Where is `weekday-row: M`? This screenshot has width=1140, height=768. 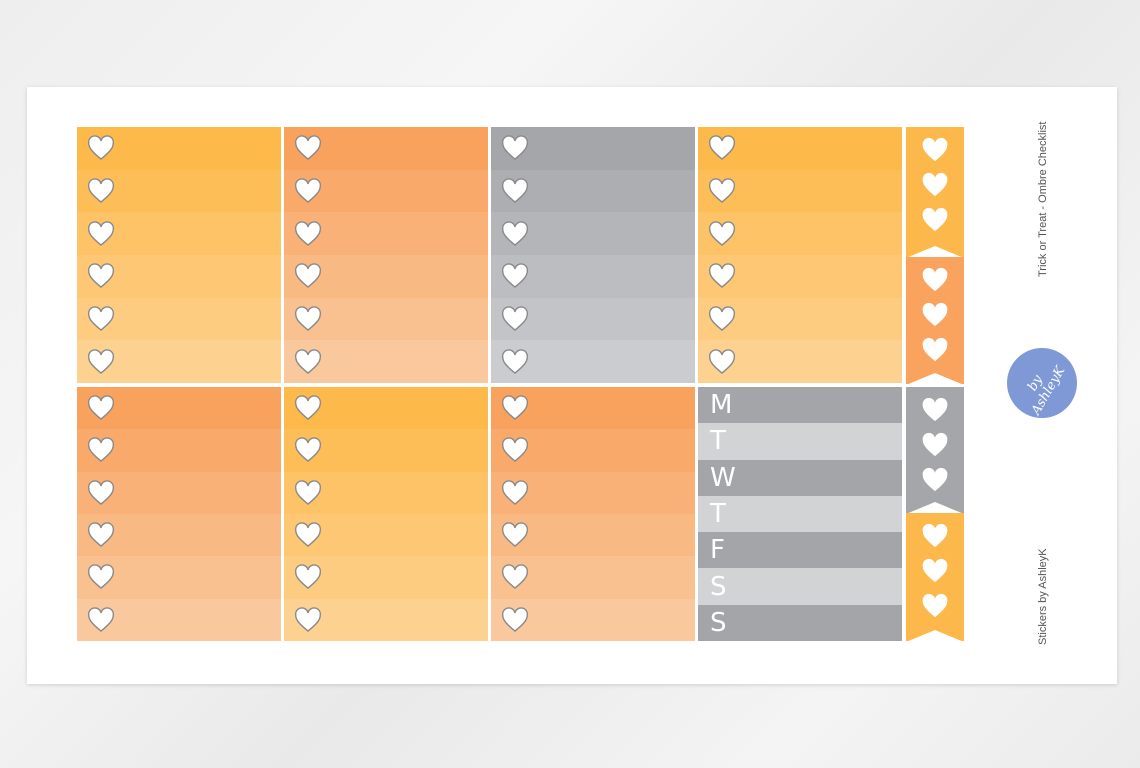
weekday-row: M is located at coordinates (800, 405).